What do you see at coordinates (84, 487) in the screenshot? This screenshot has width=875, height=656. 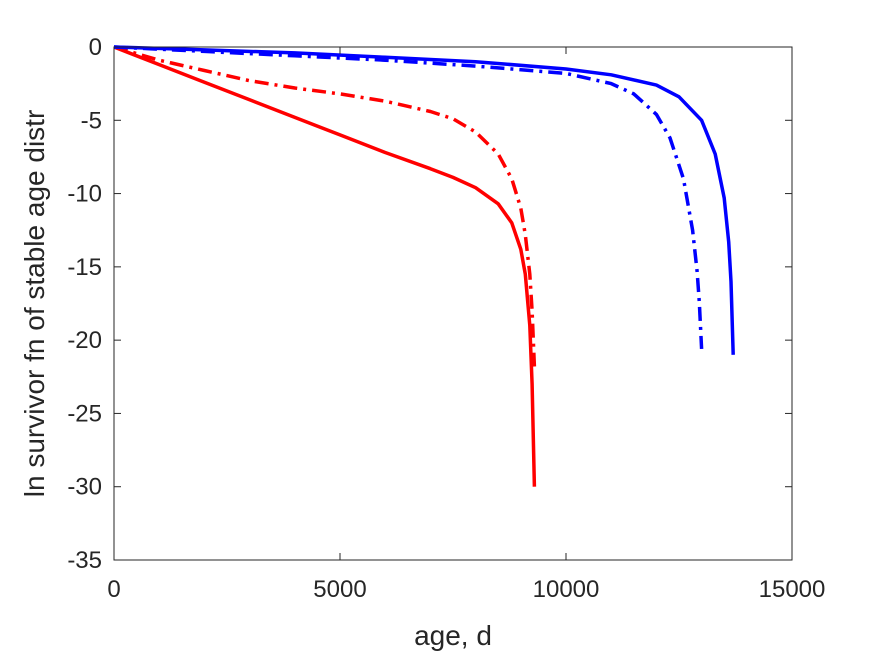 I see `y-tick-label: -30` at bounding box center [84, 487].